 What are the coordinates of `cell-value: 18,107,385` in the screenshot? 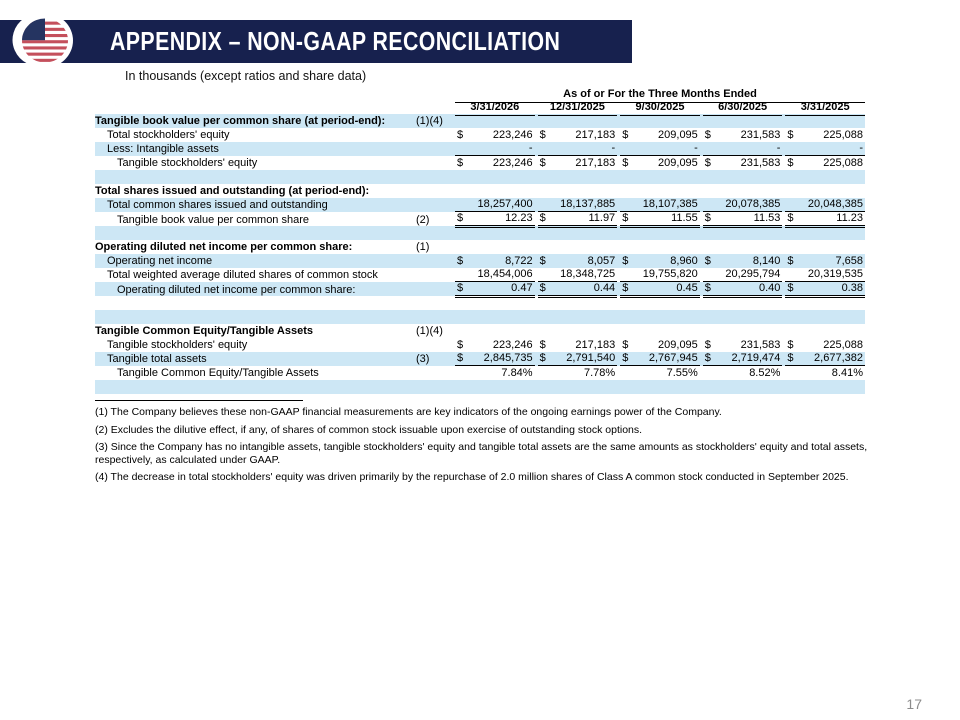 It's located at (660, 205).